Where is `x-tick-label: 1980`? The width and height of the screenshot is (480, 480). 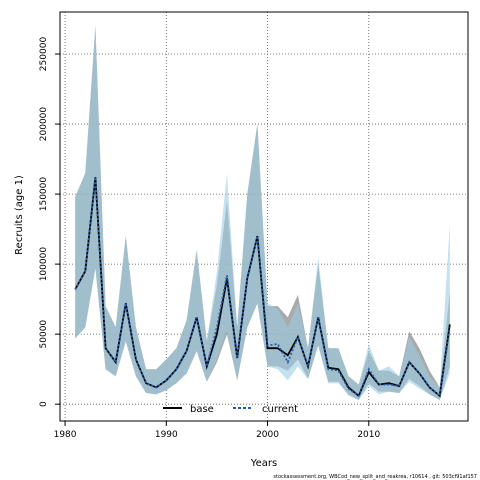
x-tick-label: 1980 is located at coordinates (65, 435).